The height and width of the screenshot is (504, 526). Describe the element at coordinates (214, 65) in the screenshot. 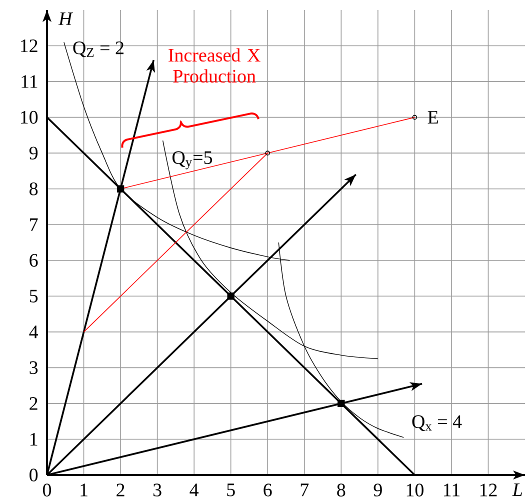

I see `annotation: Increased X Production` at that location.